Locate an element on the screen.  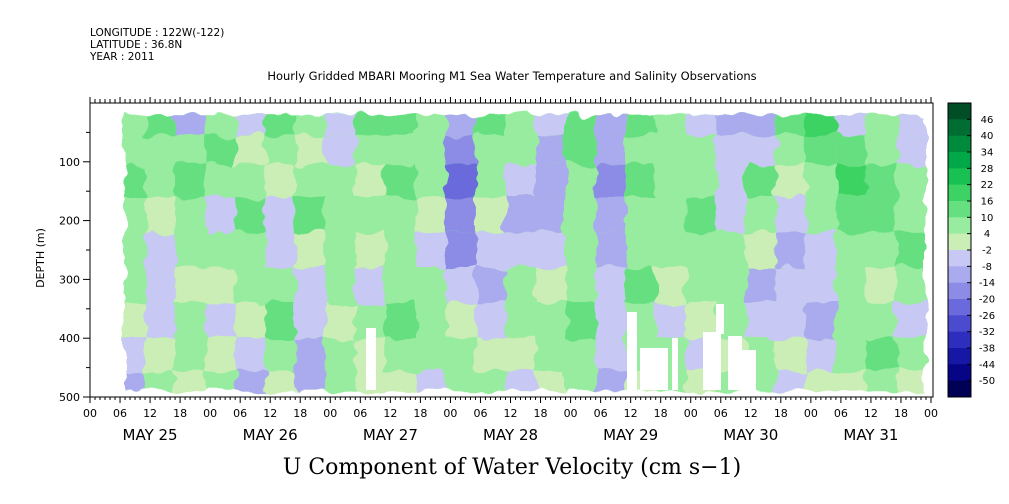
y-tick-label: 500 is located at coordinates (69, 397).